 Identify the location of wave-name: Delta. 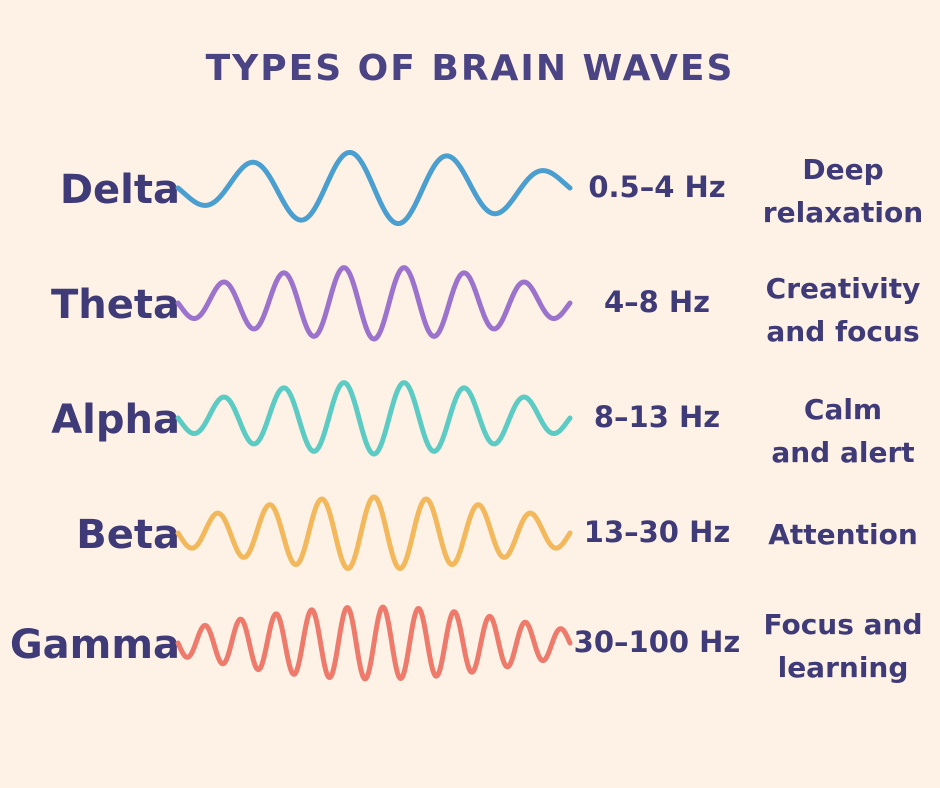
(119, 190).